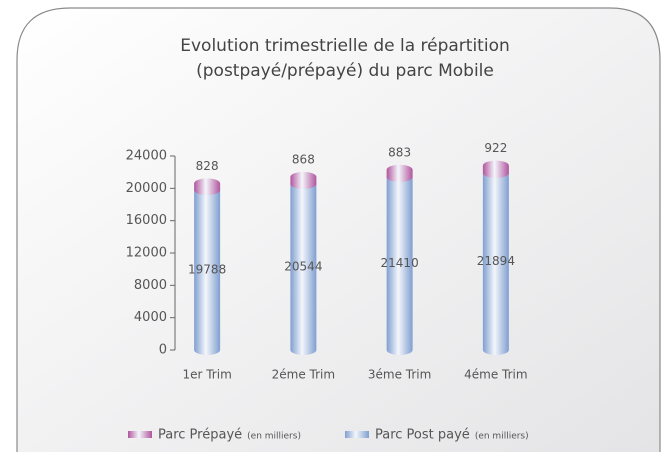 Image resolution: width=671 pixels, height=452 pixels. What do you see at coordinates (146, 220) in the screenshot?
I see `y-tick-label: 16000` at bounding box center [146, 220].